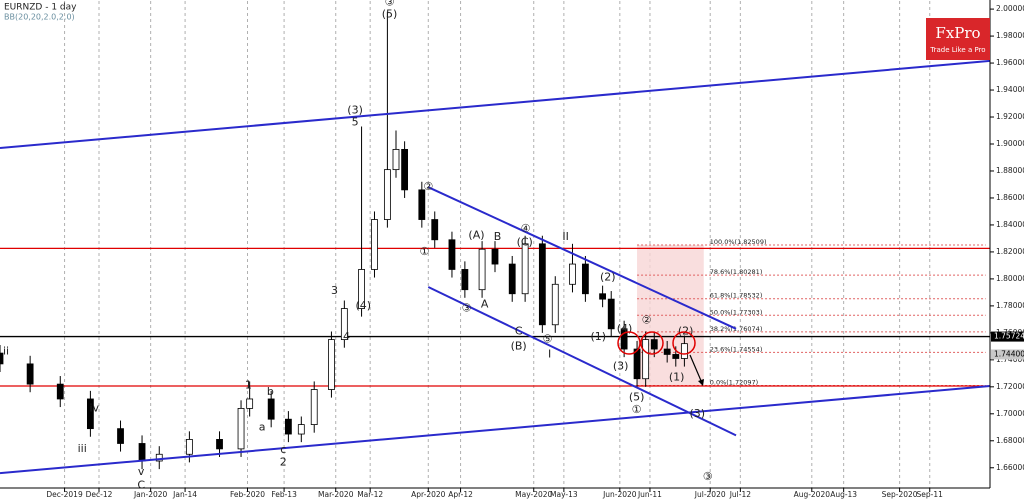 This screenshot has height=501, width=1024. What do you see at coordinates (184, 494) in the screenshot?
I see `x-tick-label: Jan-14` at bounding box center [184, 494].